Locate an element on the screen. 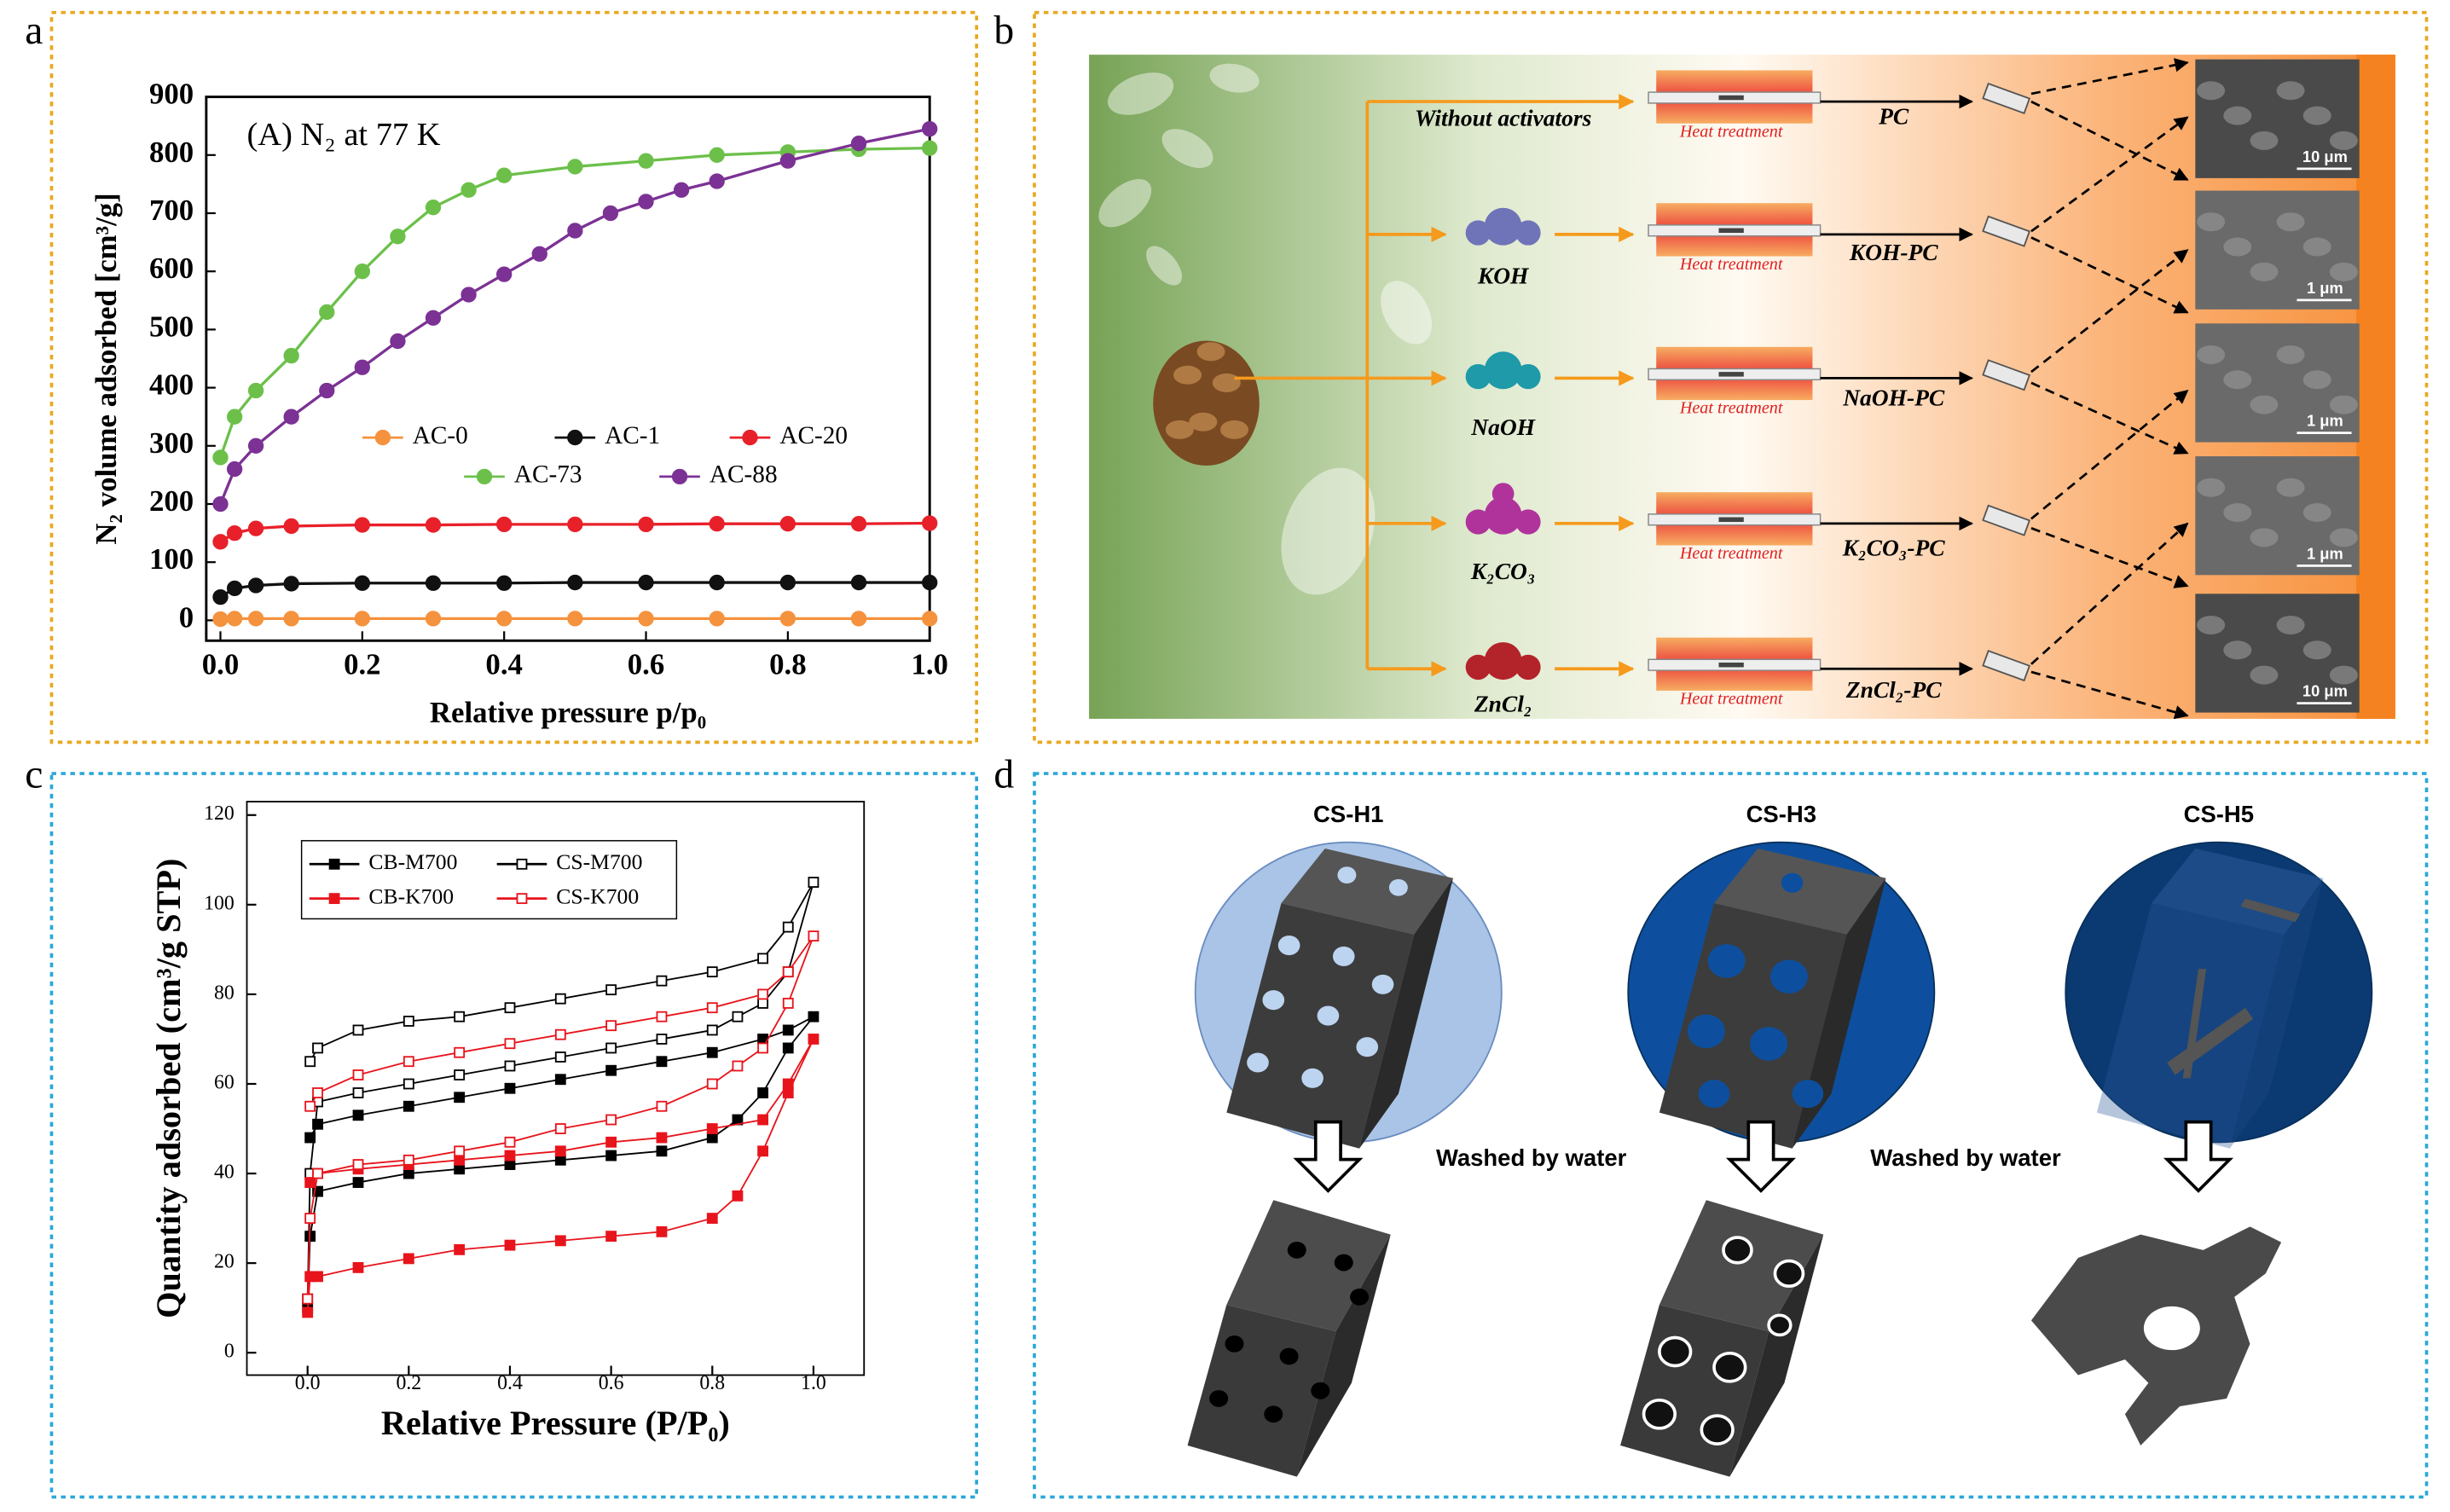 This screenshot has width=2450, height=1512. panel-label: a is located at coordinates (34, 31).